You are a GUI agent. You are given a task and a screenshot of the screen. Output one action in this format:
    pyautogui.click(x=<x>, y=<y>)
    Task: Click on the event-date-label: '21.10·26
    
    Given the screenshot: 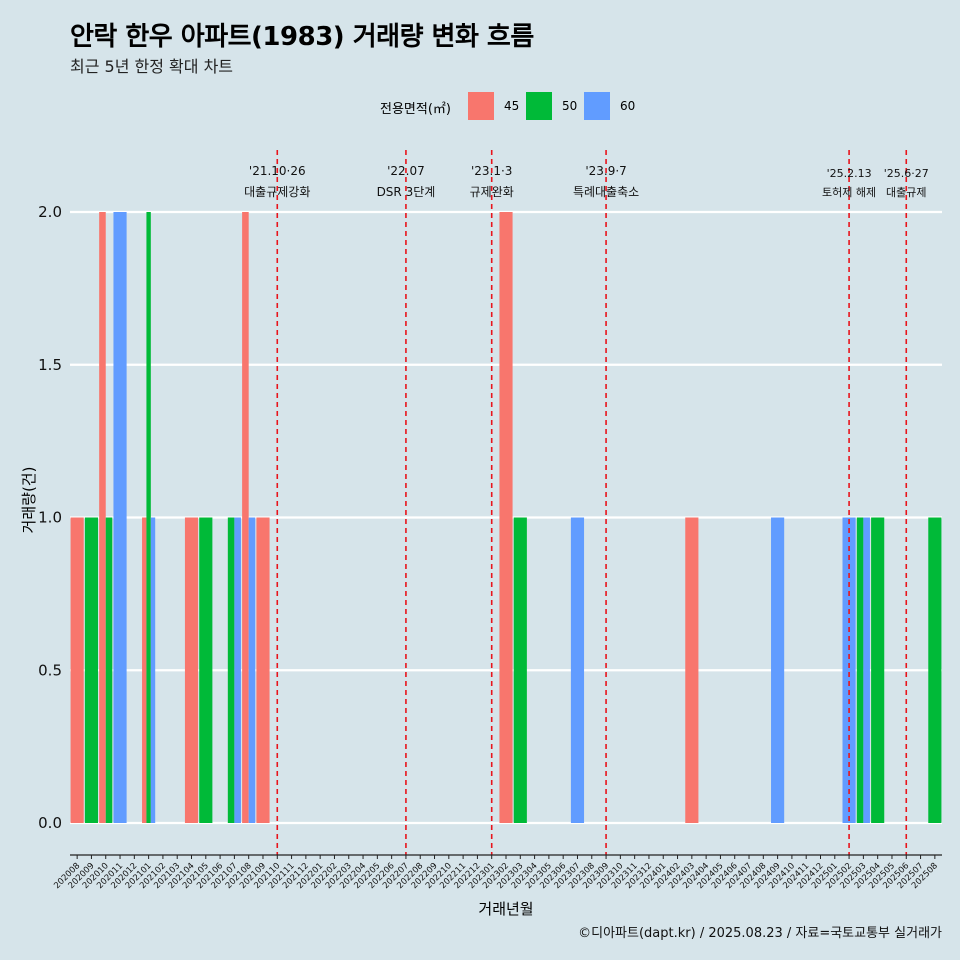 What is the action you would take?
    pyautogui.click(x=277, y=171)
    